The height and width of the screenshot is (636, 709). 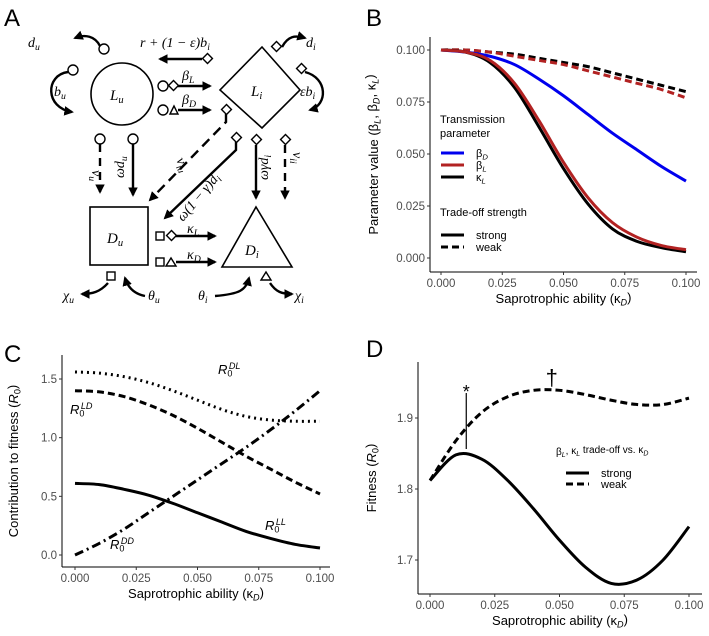 What do you see at coordinates (410, 207) in the screenshot?
I see `y-tick-label: 0.025` at bounding box center [410, 207].